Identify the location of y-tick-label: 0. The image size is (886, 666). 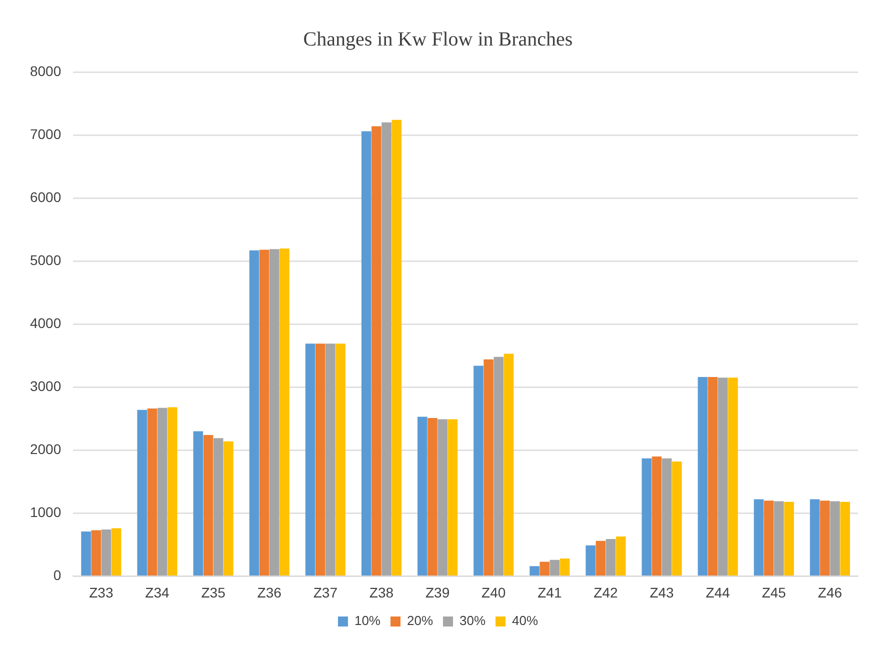
(57, 575).